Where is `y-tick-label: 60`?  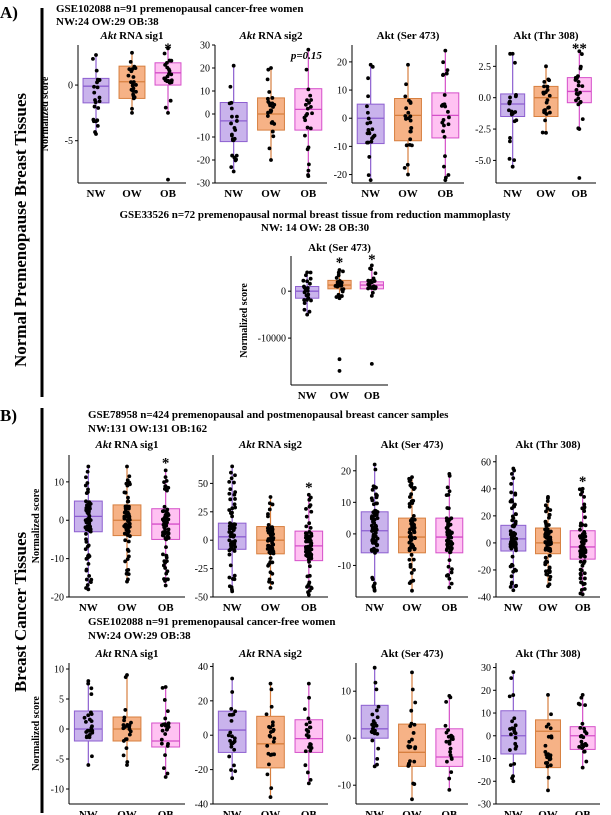 y-tick-label: 60 is located at coordinates (486, 462).